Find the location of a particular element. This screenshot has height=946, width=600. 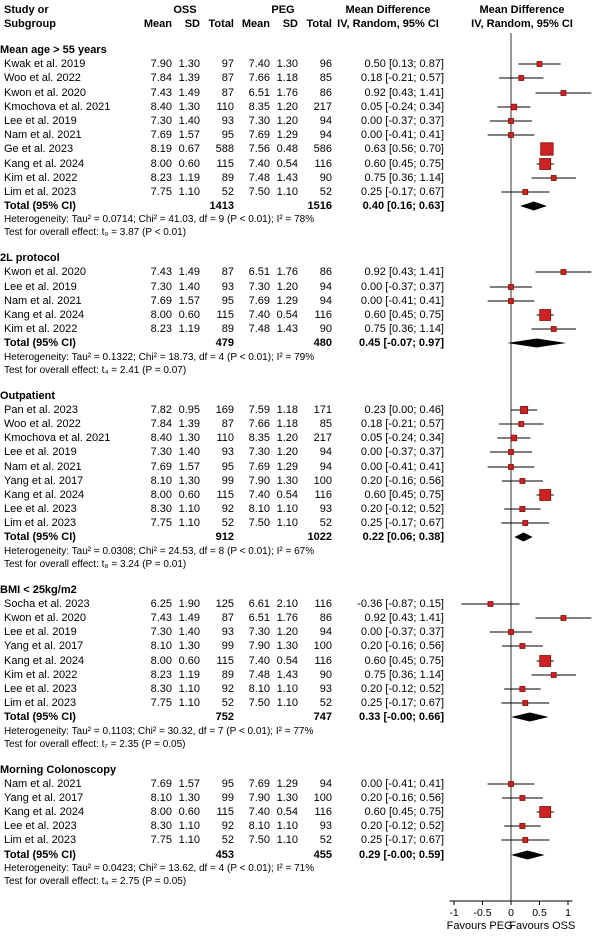

total-md-ci-text: 0.33 [-0.00; 0.66] is located at coordinates (401, 717).